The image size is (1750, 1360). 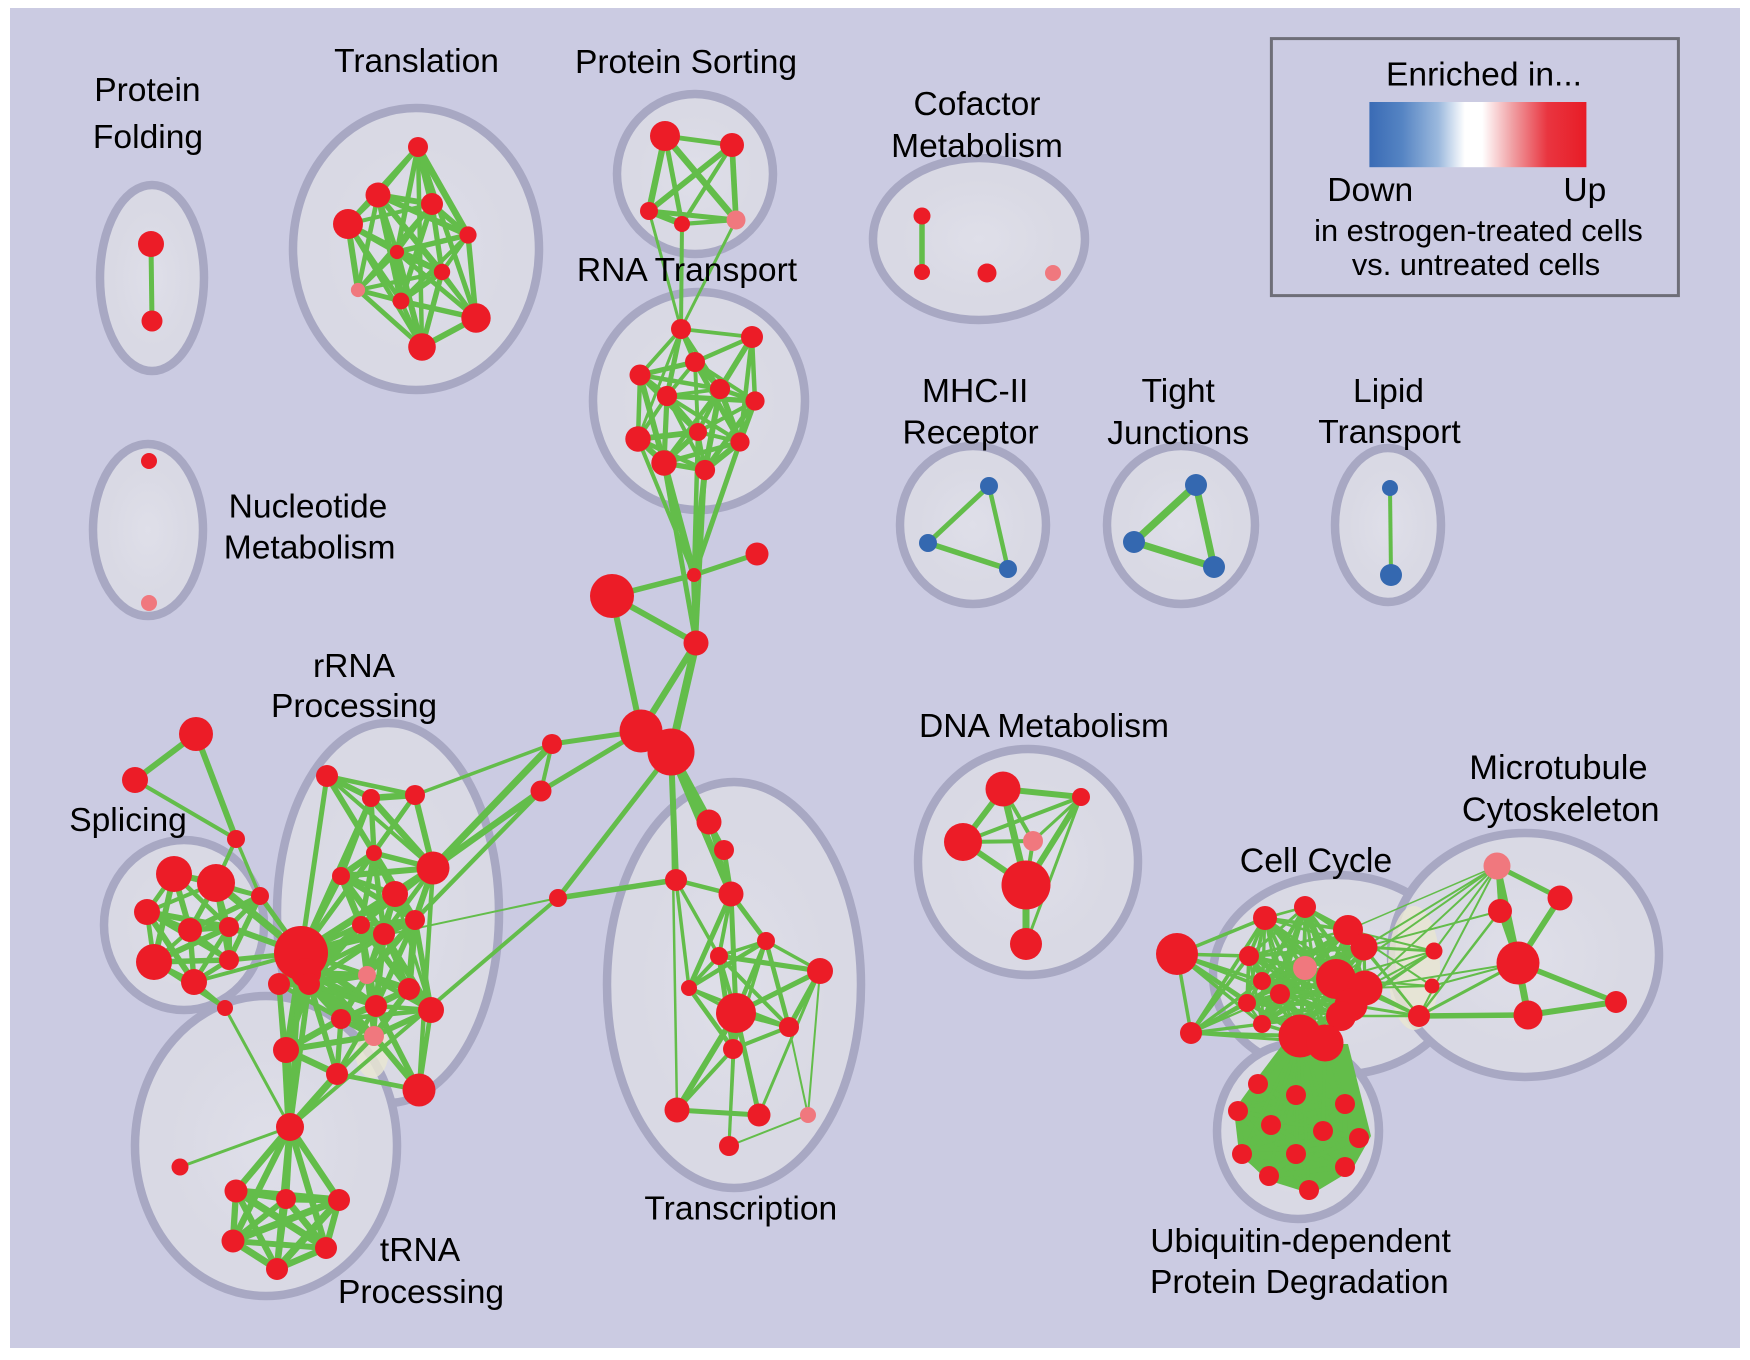 What do you see at coordinates (1561, 810) in the screenshot?
I see `svg-text: Cytoskeleton` at bounding box center [1561, 810].